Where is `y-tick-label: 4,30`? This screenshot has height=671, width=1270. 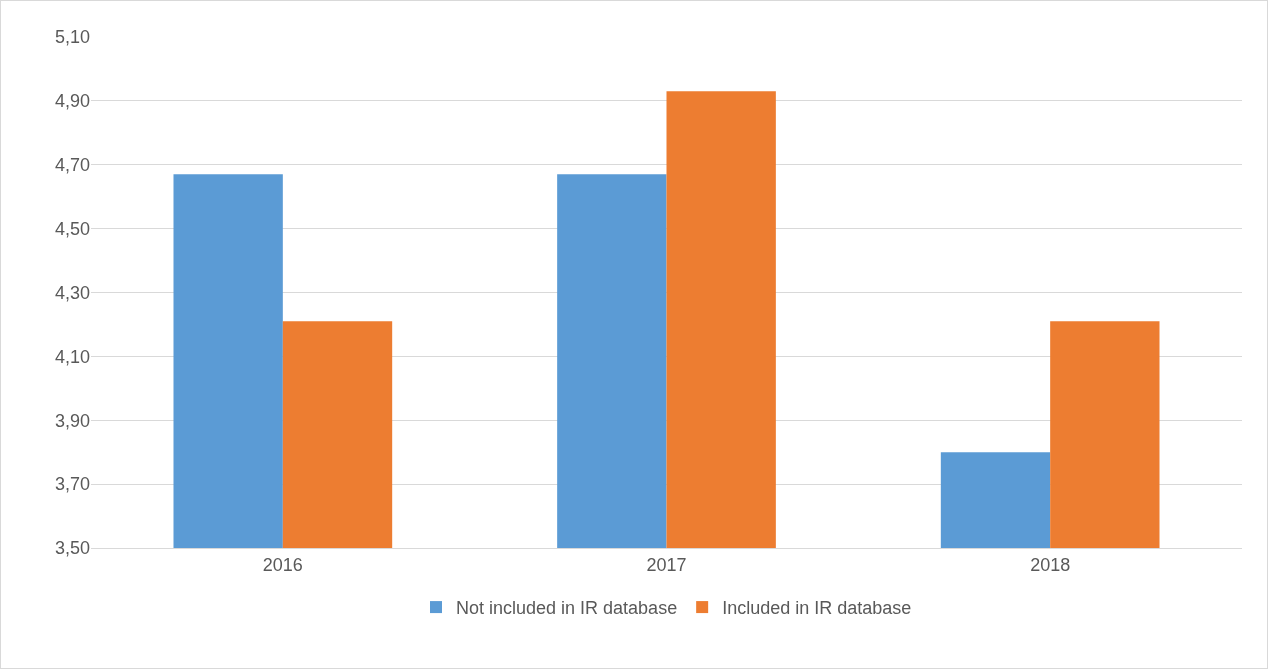
y-tick-label: 4,30 is located at coordinates (72, 292).